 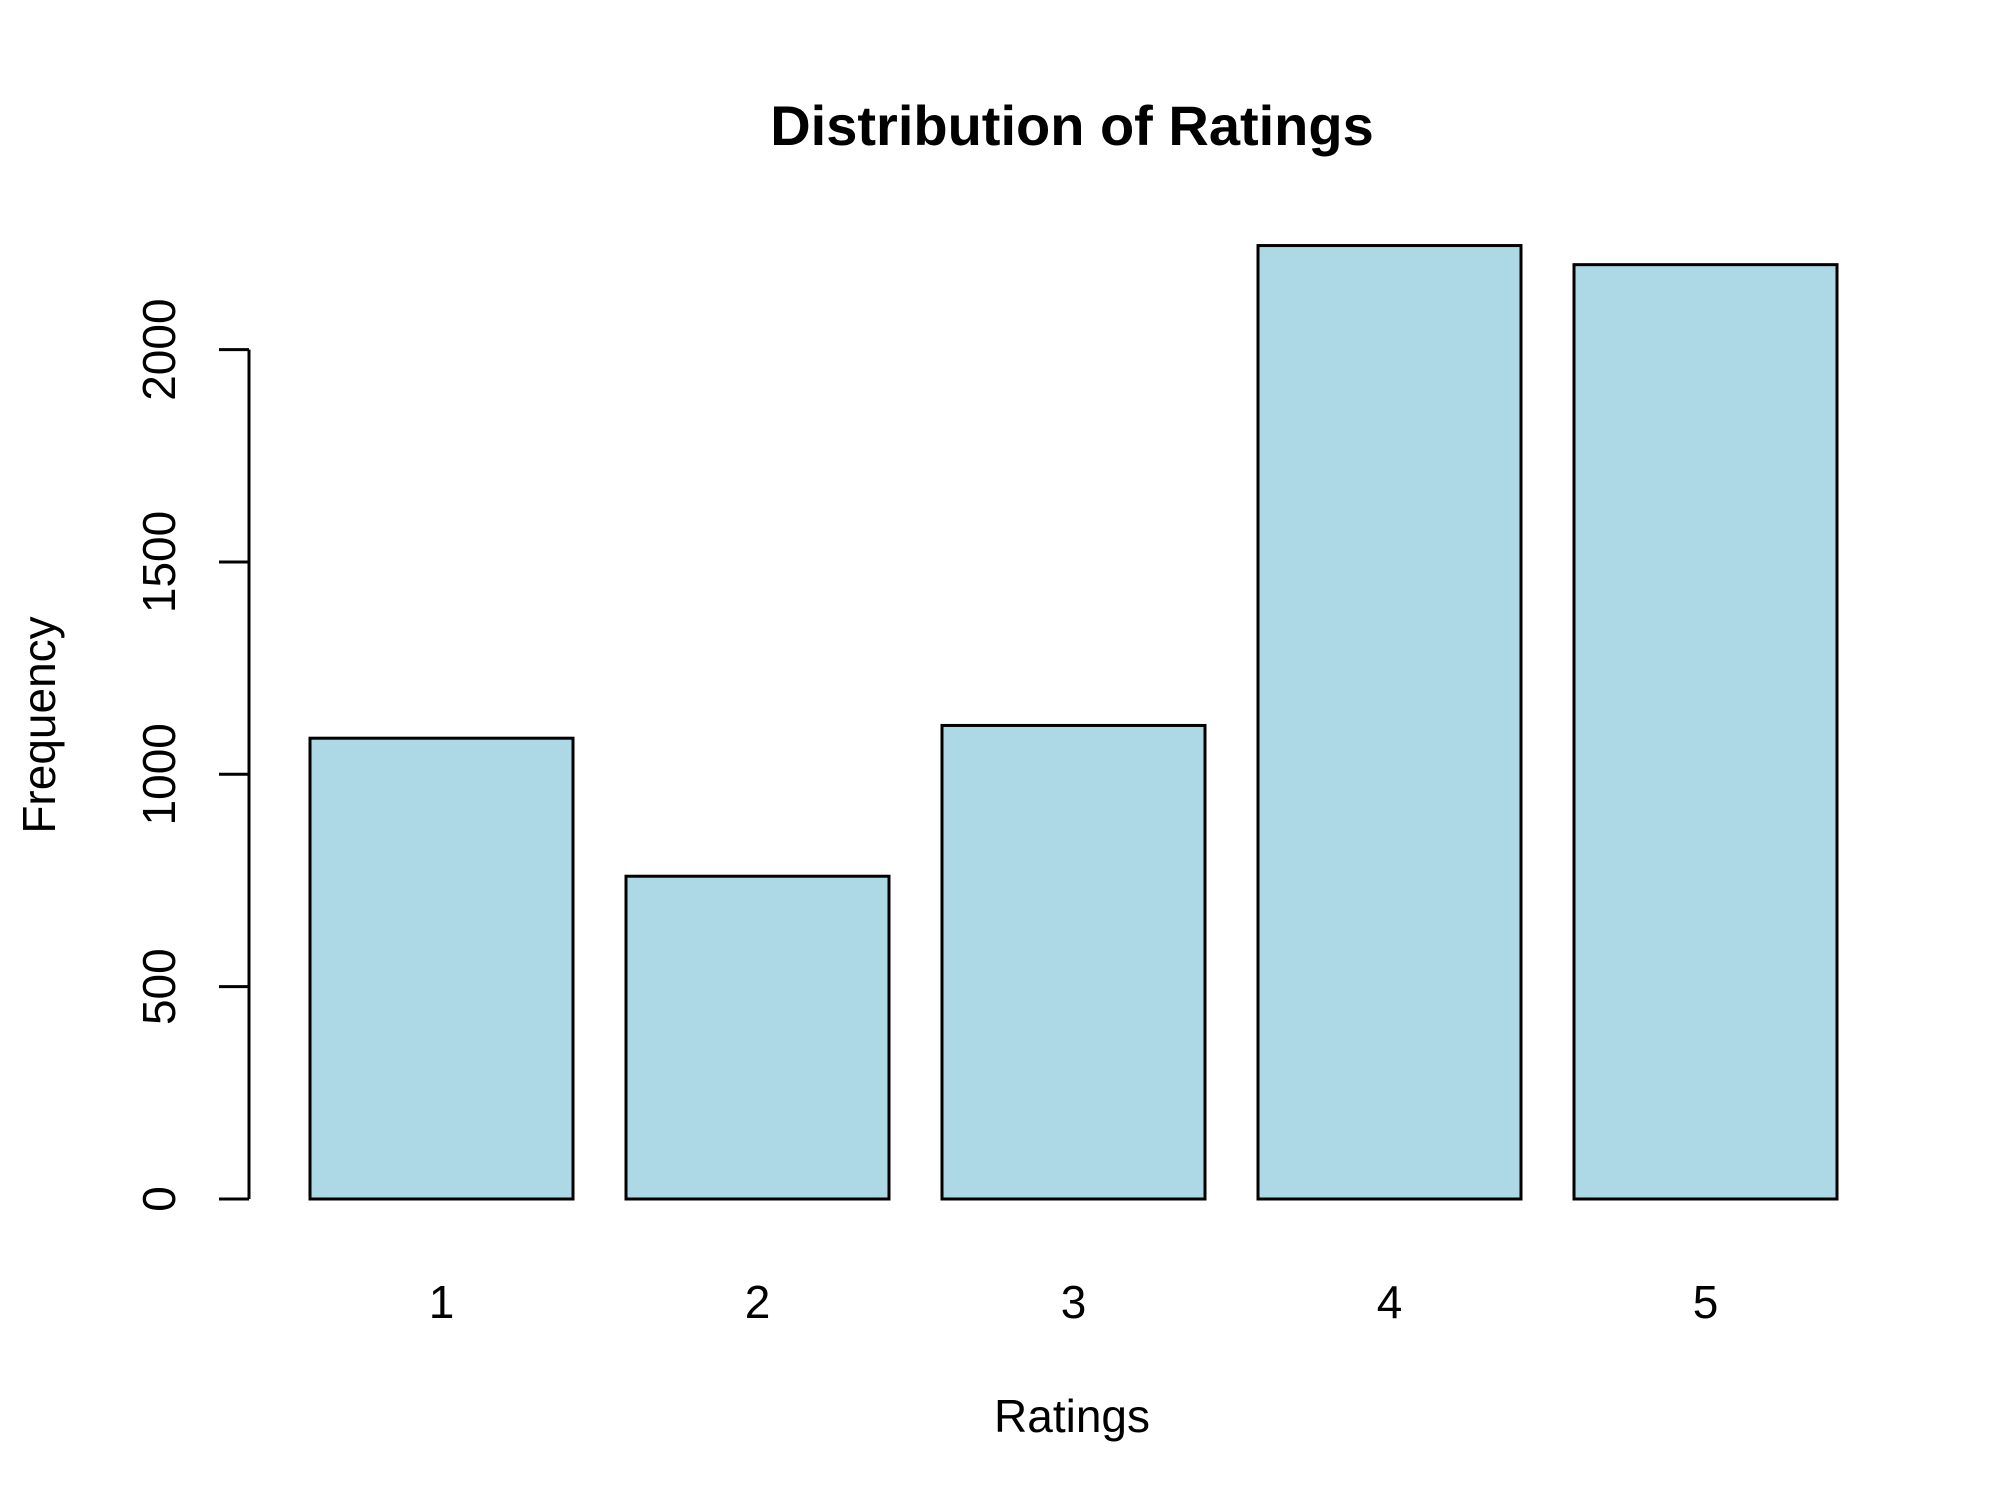 What do you see at coordinates (1390, 1302) in the screenshot?
I see `x-tick-label: 4` at bounding box center [1390, 1302].